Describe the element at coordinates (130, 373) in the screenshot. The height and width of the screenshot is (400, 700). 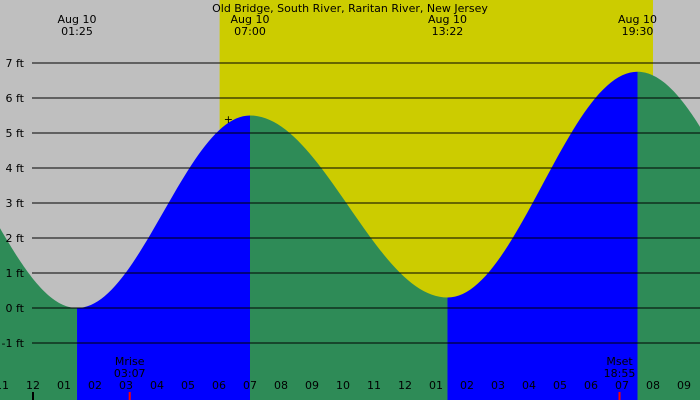
I see `moon-event-time: 03:07` at that location.